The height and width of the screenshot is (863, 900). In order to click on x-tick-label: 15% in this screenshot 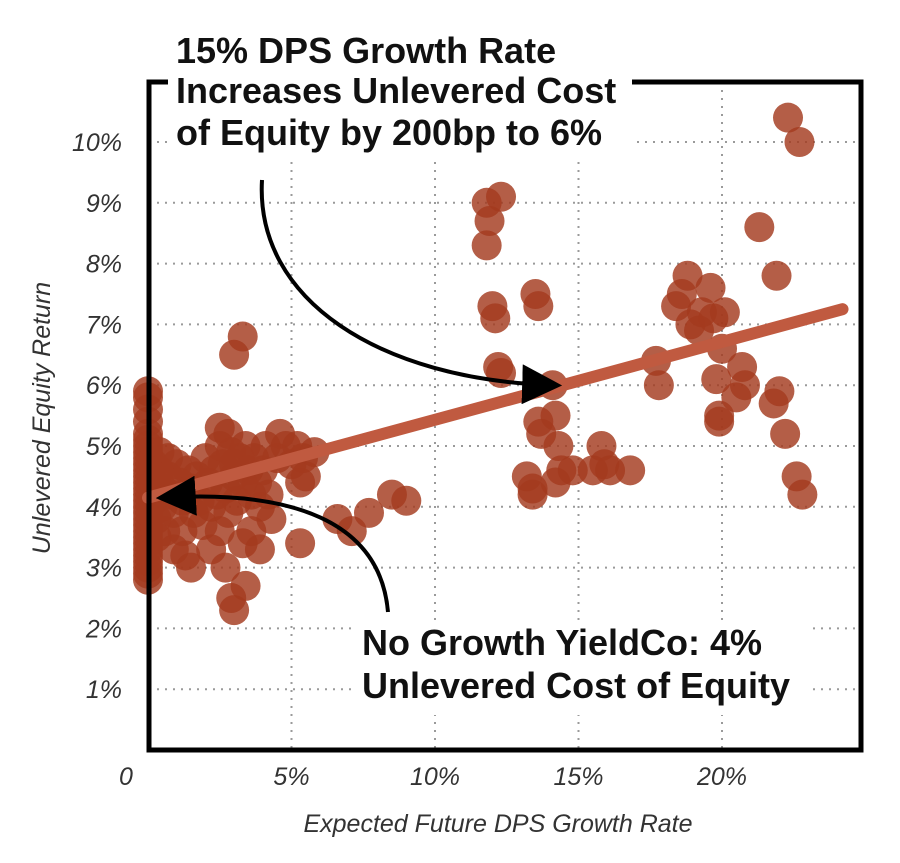, I will do `click(578, 777)`.